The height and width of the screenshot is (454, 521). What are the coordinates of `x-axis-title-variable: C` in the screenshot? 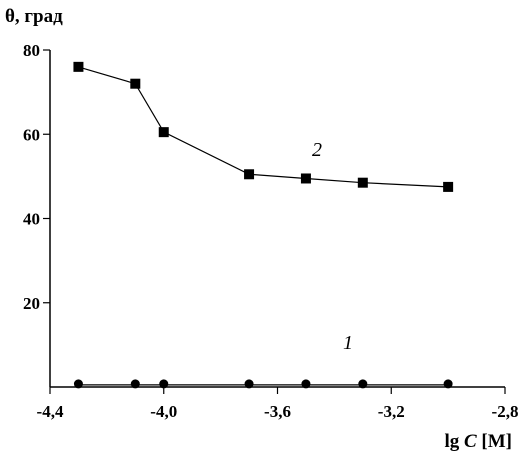 It's located at (470, 441).